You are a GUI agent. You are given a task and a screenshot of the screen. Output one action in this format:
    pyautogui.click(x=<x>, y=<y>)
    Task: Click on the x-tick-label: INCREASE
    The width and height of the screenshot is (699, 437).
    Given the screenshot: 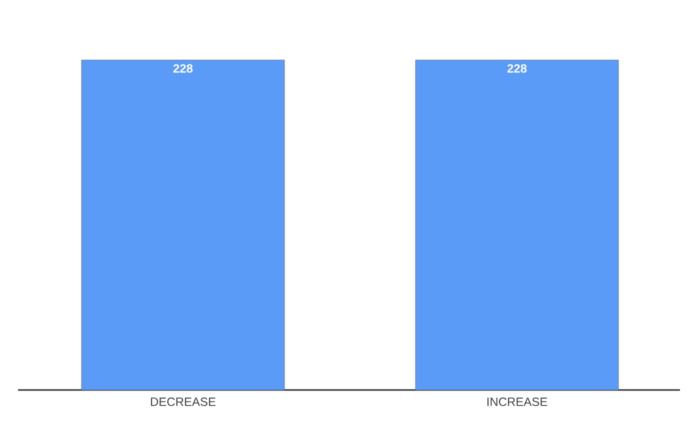 What is the action you would take?
    pyautogui.click(x=517, y=402)
    